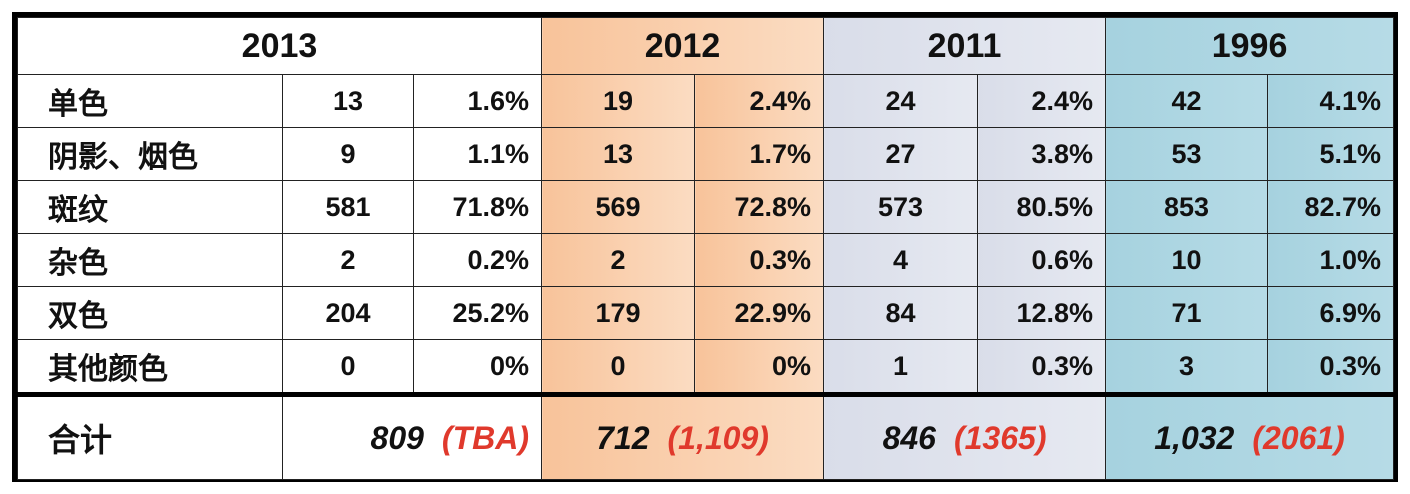  I want to click on count-cell: 53, so click(1187, 154).